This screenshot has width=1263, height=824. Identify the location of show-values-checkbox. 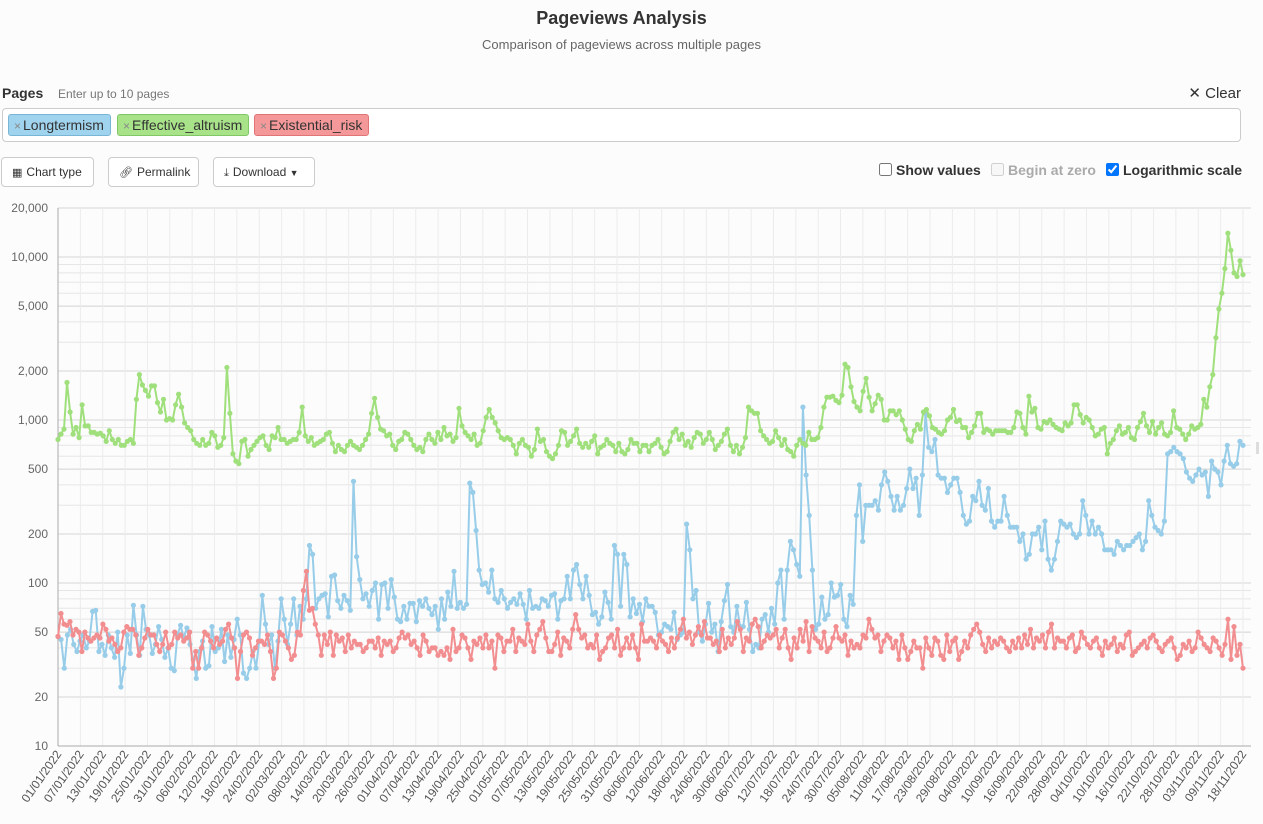
(885, 169).